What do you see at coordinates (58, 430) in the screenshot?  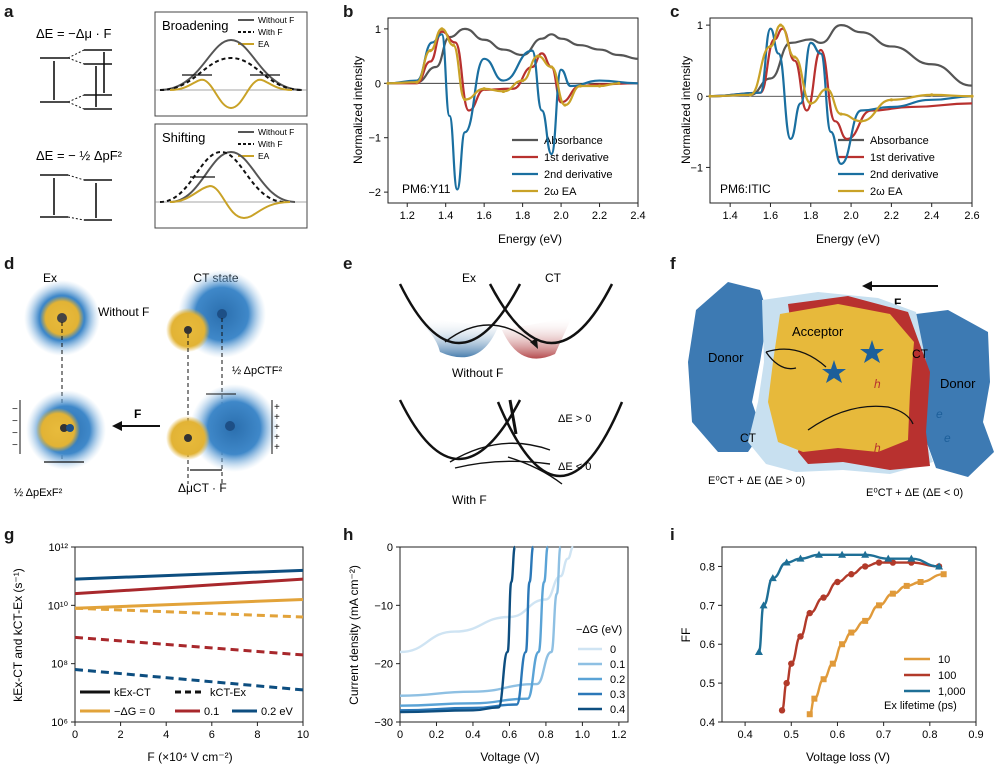 I see `ex-field-gold` at bounding box center [58, 430].